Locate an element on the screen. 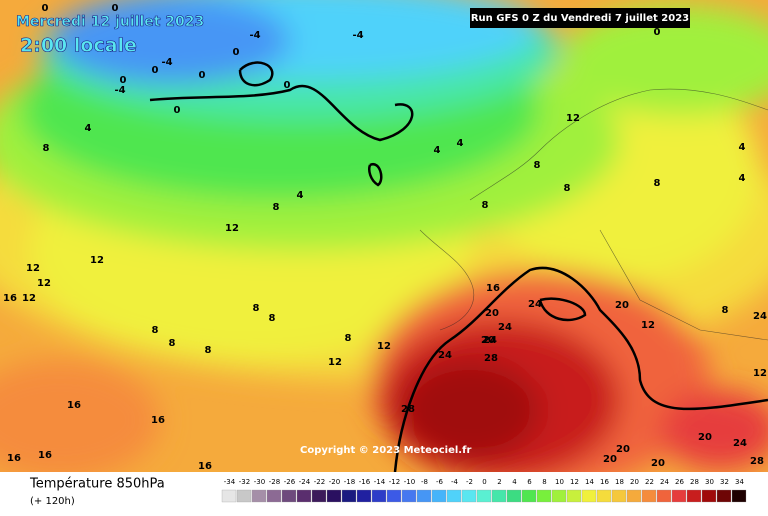  colorbar-label: -10 is located at coordinates (409, 482).